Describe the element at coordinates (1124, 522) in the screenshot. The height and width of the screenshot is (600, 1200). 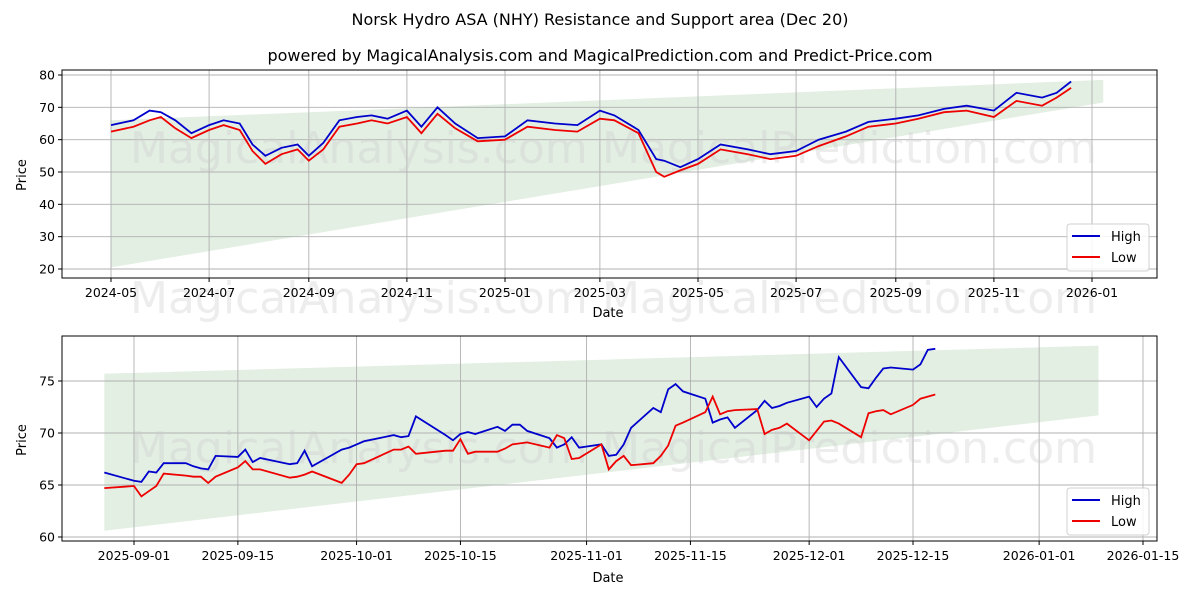
I see `legend-low-label-bottom: Low` at that location.